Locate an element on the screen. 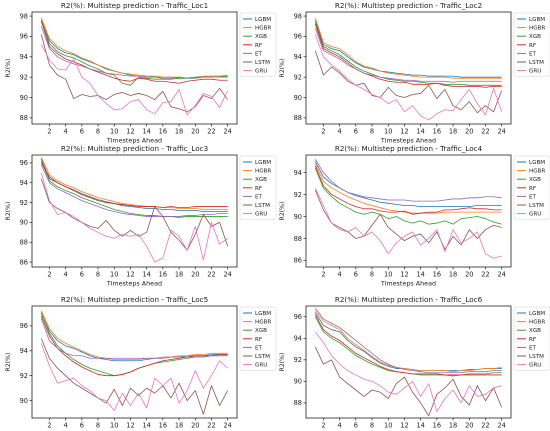  y-tick-label: 88 is located at coordinates (298, 118).